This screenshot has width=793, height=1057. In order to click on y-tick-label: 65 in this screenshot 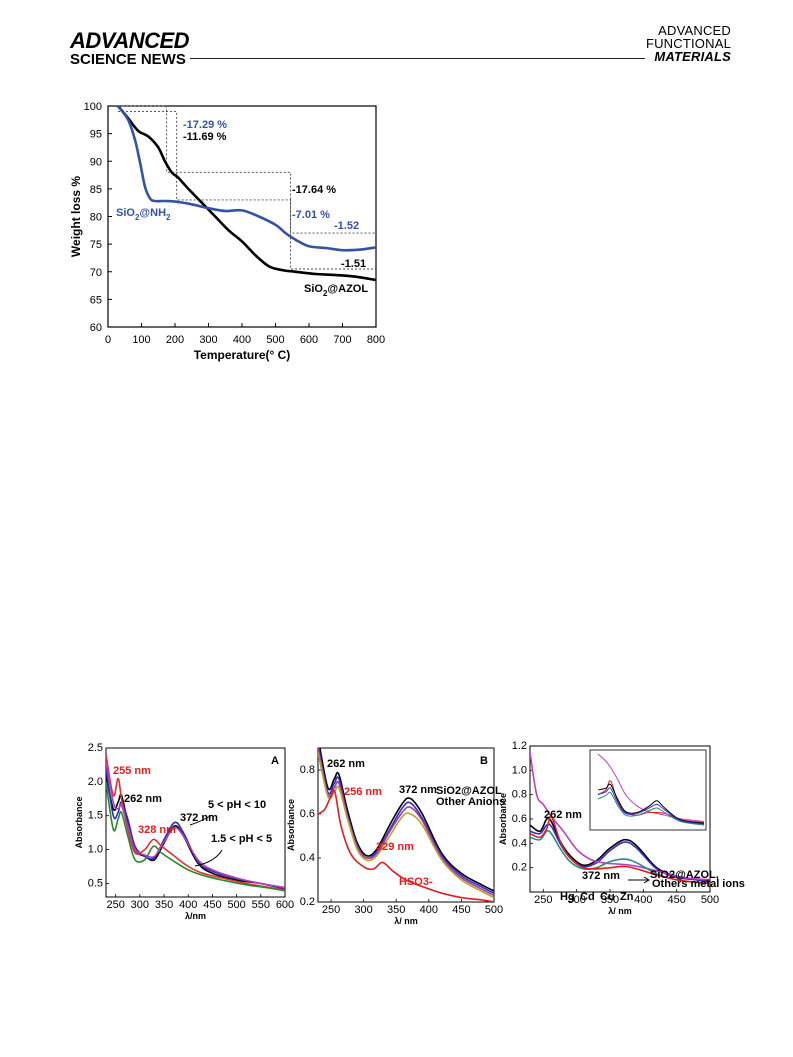, I will do `click(96, 300)`.